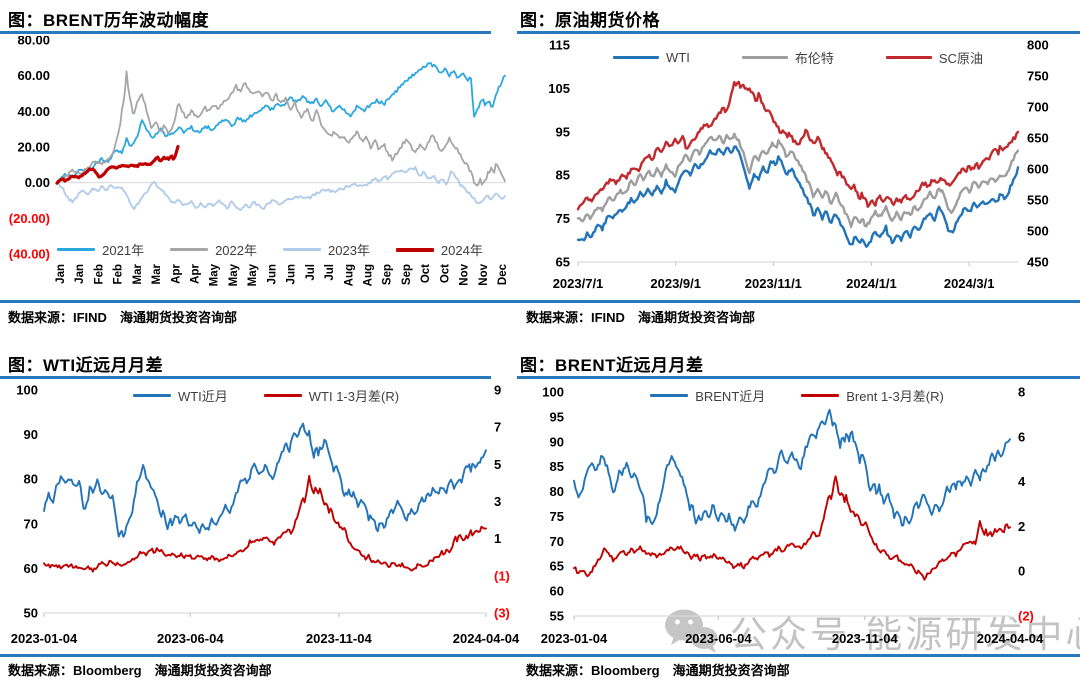 This screenshot has height=681, width=1080. What do you see at coordinates (100, 249) in the screenshot?
I see `legend-item: 2021年` at bounding box center [100, 249].